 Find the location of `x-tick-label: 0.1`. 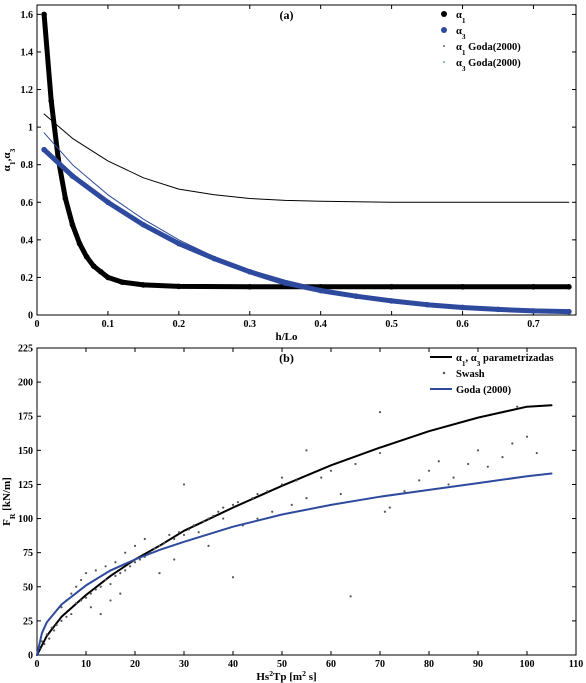

x-tick-label: 0.1 is located at coordinates (108, 324).